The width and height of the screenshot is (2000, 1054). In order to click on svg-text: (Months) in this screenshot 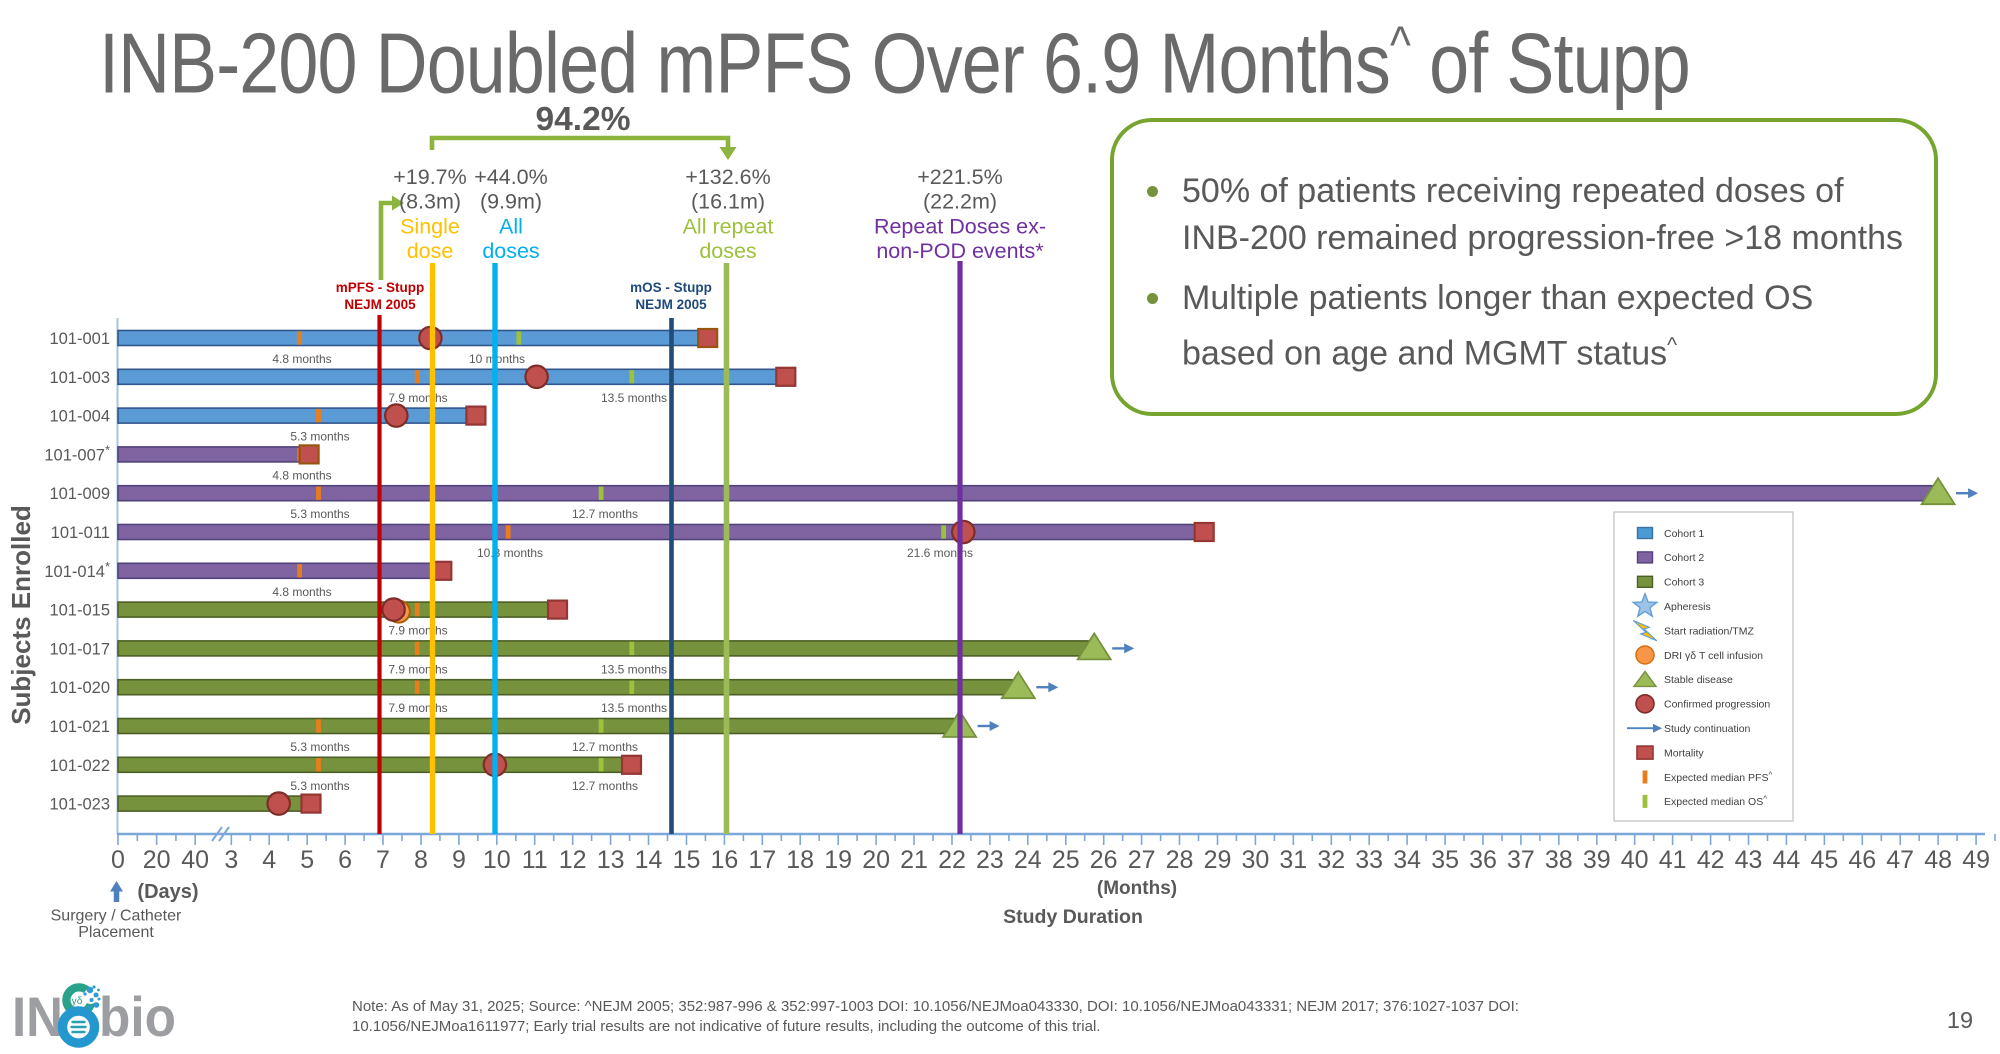, I will do `click(1137, 888)`.